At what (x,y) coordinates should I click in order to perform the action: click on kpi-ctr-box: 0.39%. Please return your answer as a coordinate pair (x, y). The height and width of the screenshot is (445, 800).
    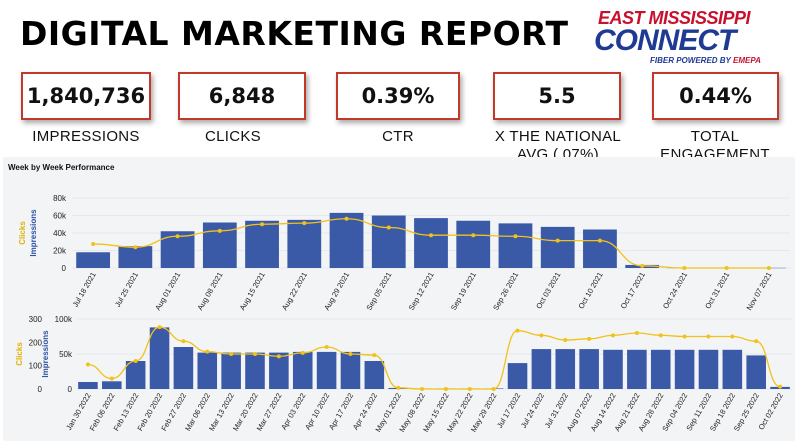
    Looking at the image, I should click on (398, 96).